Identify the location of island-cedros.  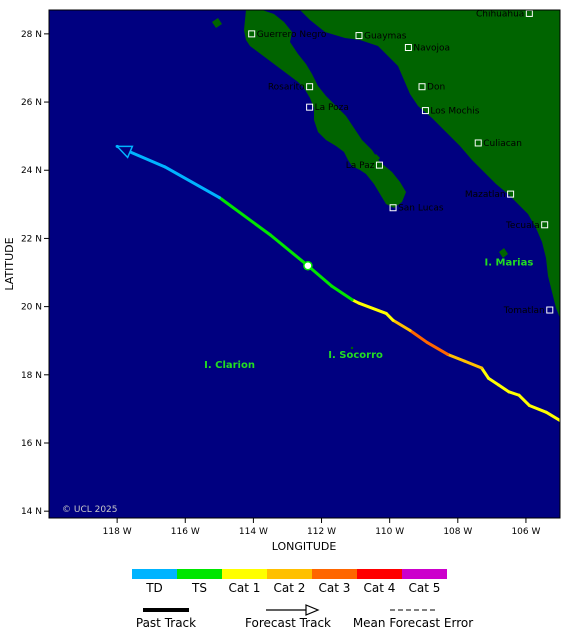
(217, 23).